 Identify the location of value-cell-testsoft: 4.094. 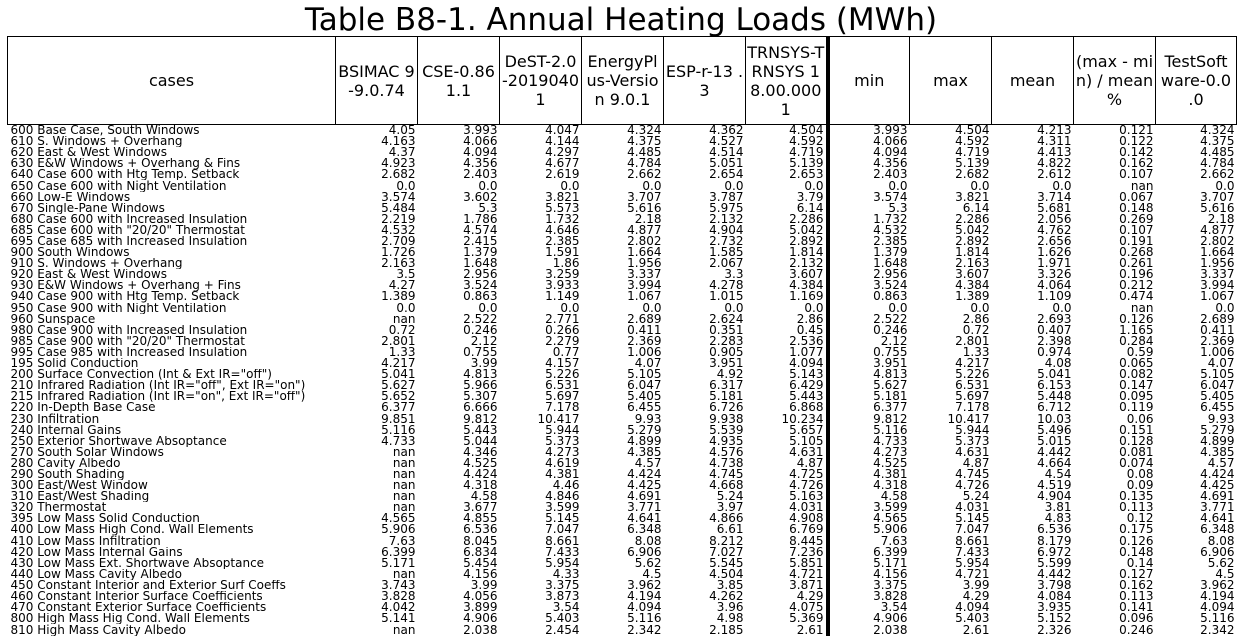
(1217, 608).